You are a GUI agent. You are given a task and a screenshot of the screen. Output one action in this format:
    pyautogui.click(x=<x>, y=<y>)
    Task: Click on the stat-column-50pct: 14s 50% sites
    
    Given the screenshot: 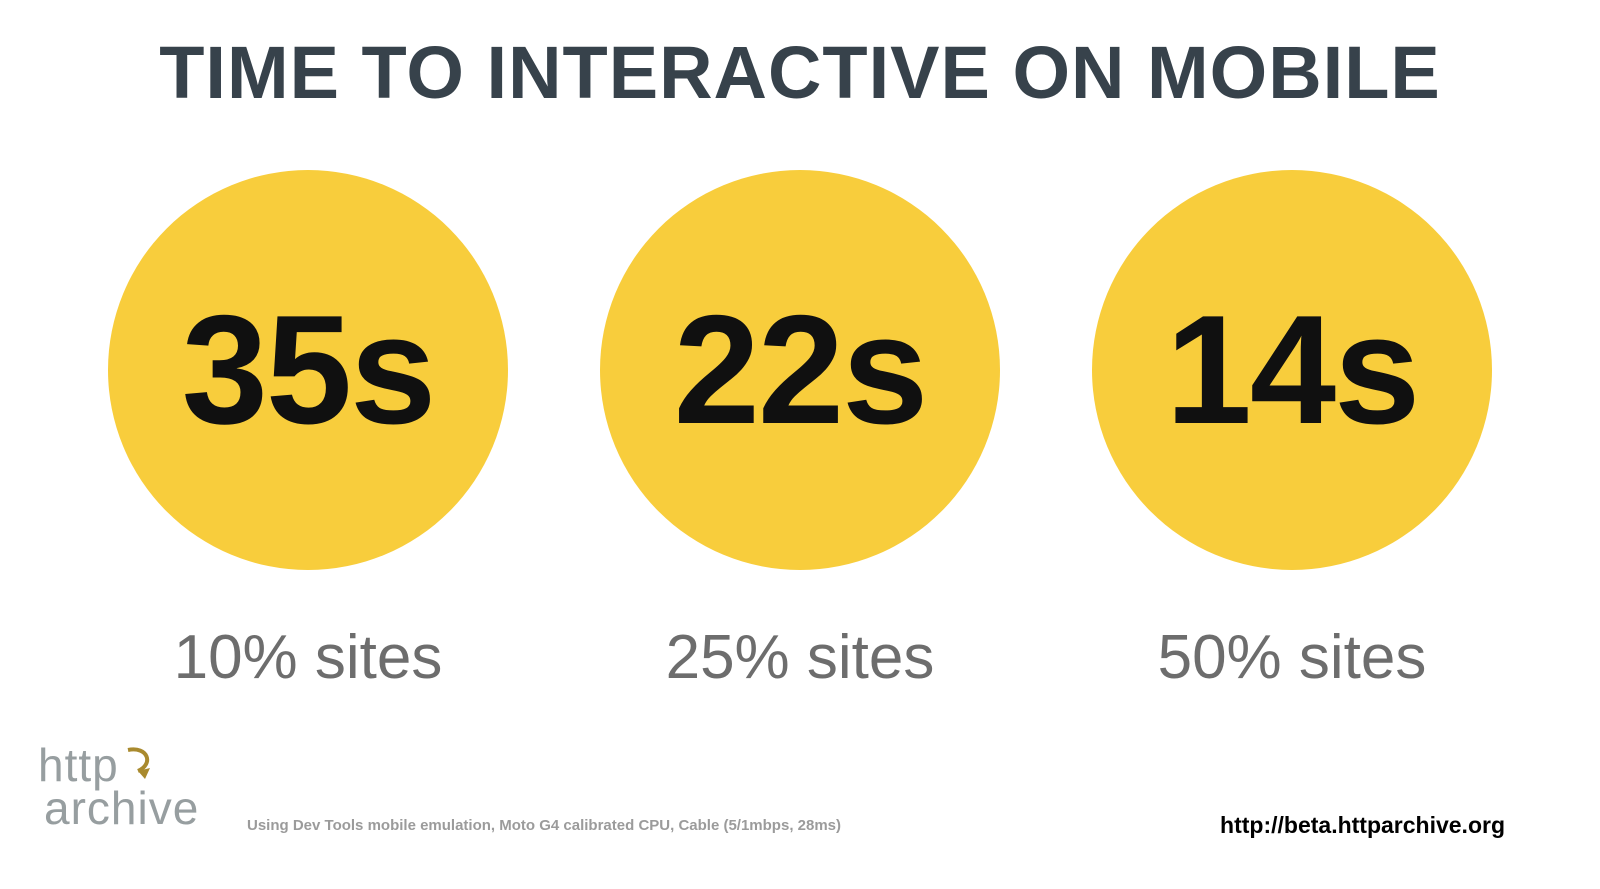 What is the action you would take?
    pyautogui.click(x=1292, y=431)
    